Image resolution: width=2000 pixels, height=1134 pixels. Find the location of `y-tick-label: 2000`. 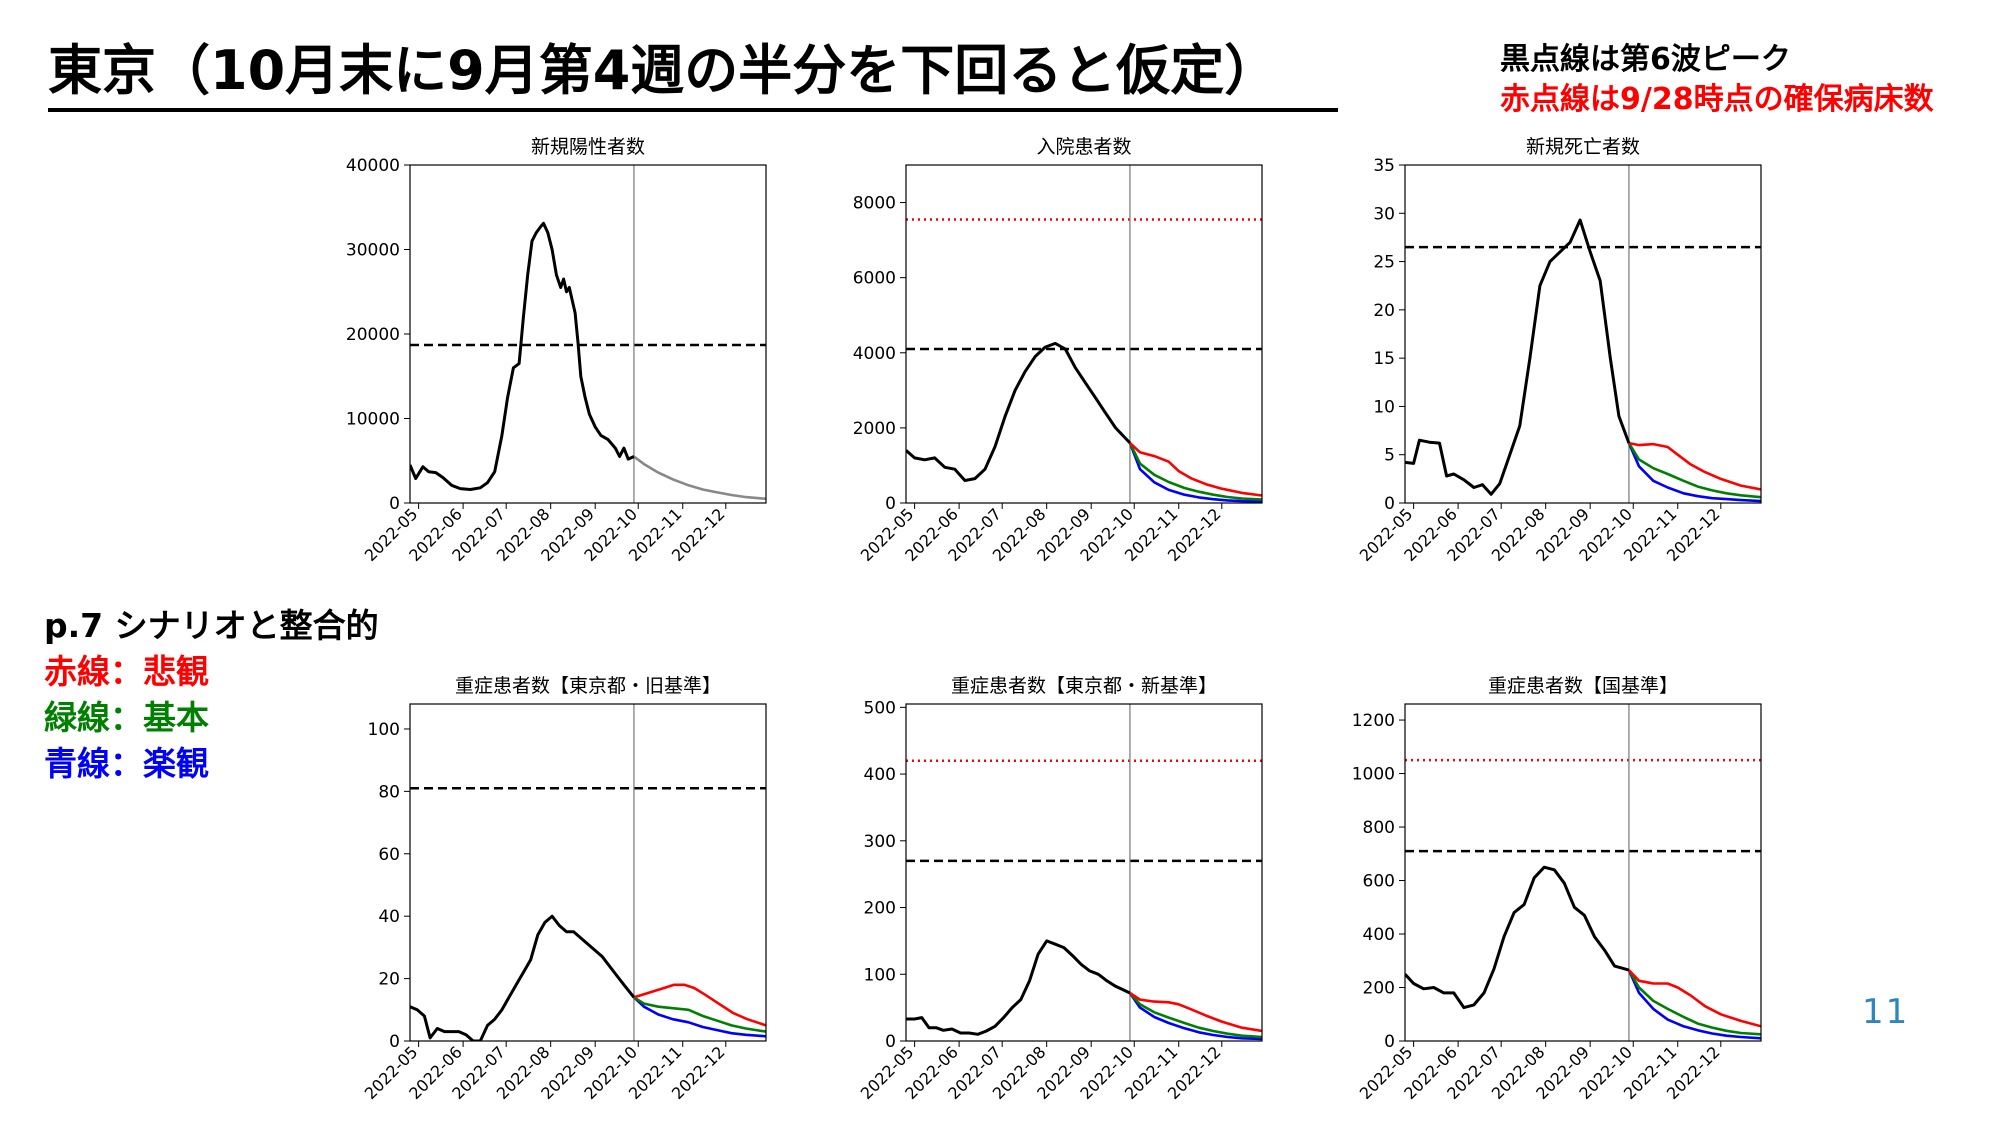

y-tick-label: 2000 is located at coordinates (874, 429).